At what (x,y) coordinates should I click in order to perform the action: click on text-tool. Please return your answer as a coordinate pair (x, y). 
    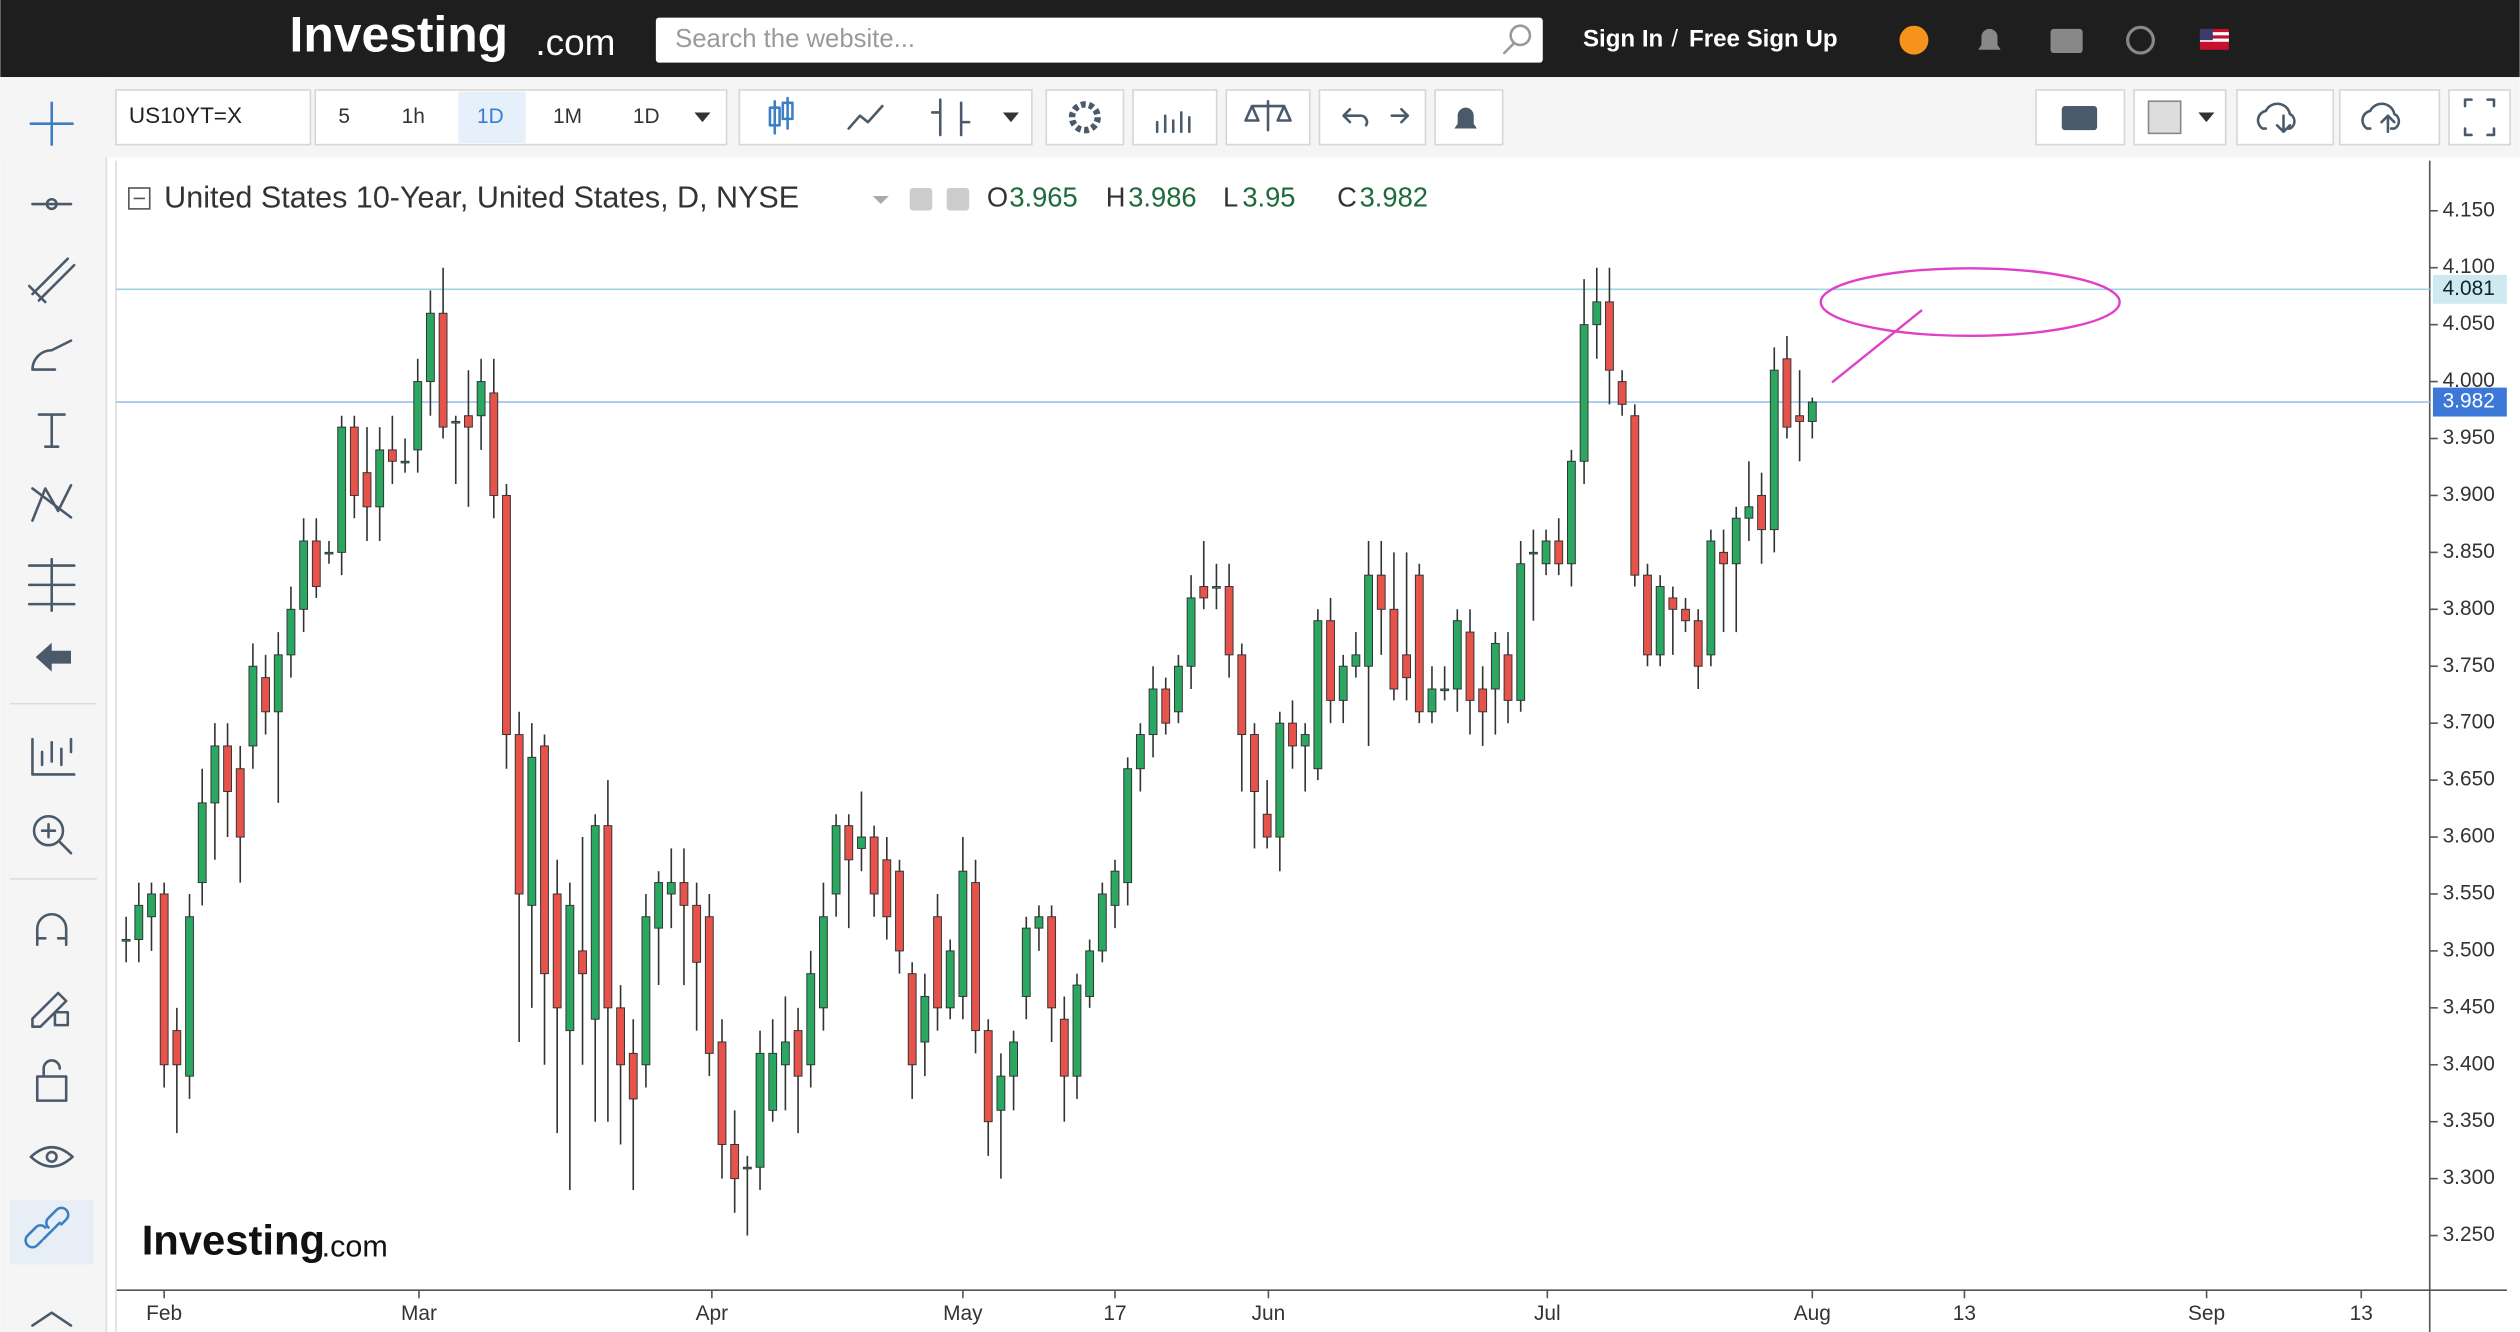
    Looking at the image, I should click on (51, 430).